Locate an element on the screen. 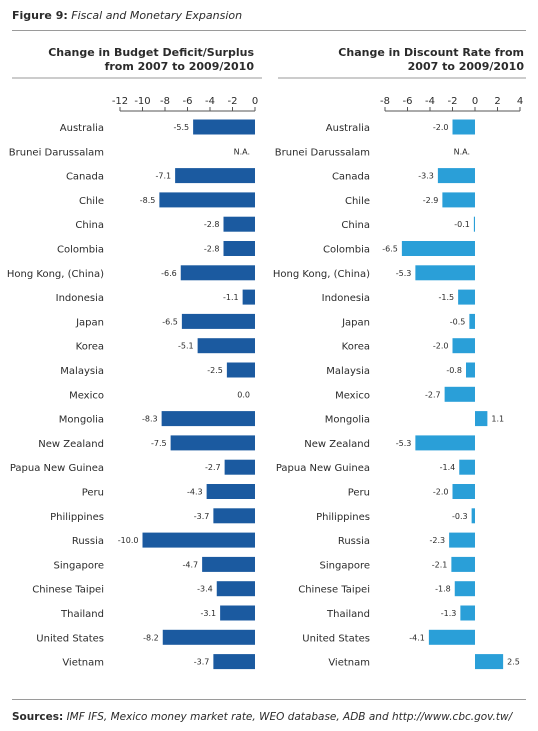  chart2-value-label: 2.5 is located at coordinates (513, 662).